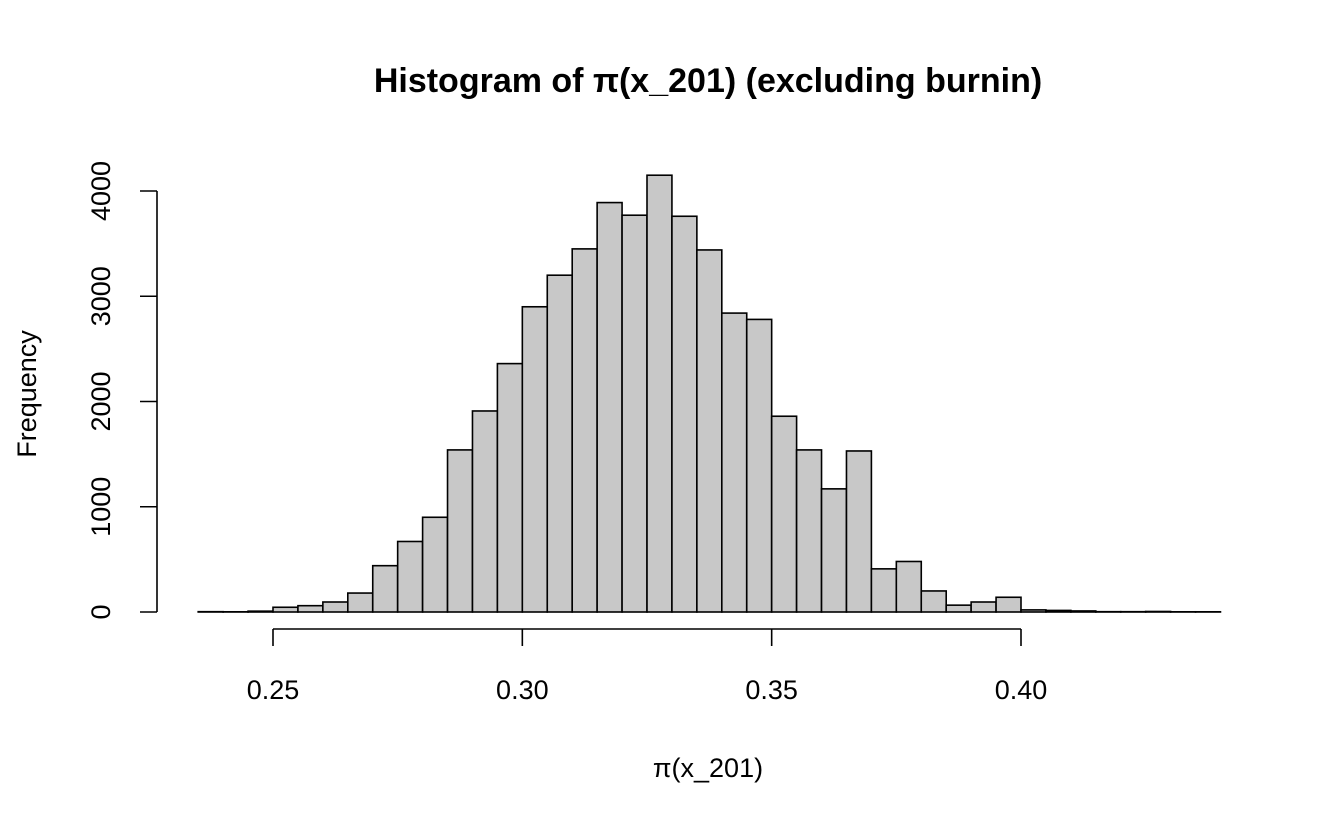 Image resolution: width=1342 pixels, height=826 pixels. I want to click on chart-title: Histogram of π(x_201) (excluding burnin), so click(708, 81).